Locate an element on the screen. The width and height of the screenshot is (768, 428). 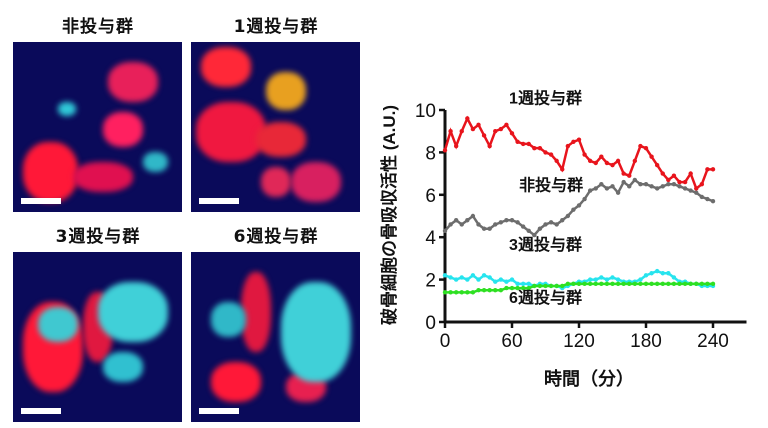
panel-title-untreated: 非投与群 is located at coordinates (98, 27).